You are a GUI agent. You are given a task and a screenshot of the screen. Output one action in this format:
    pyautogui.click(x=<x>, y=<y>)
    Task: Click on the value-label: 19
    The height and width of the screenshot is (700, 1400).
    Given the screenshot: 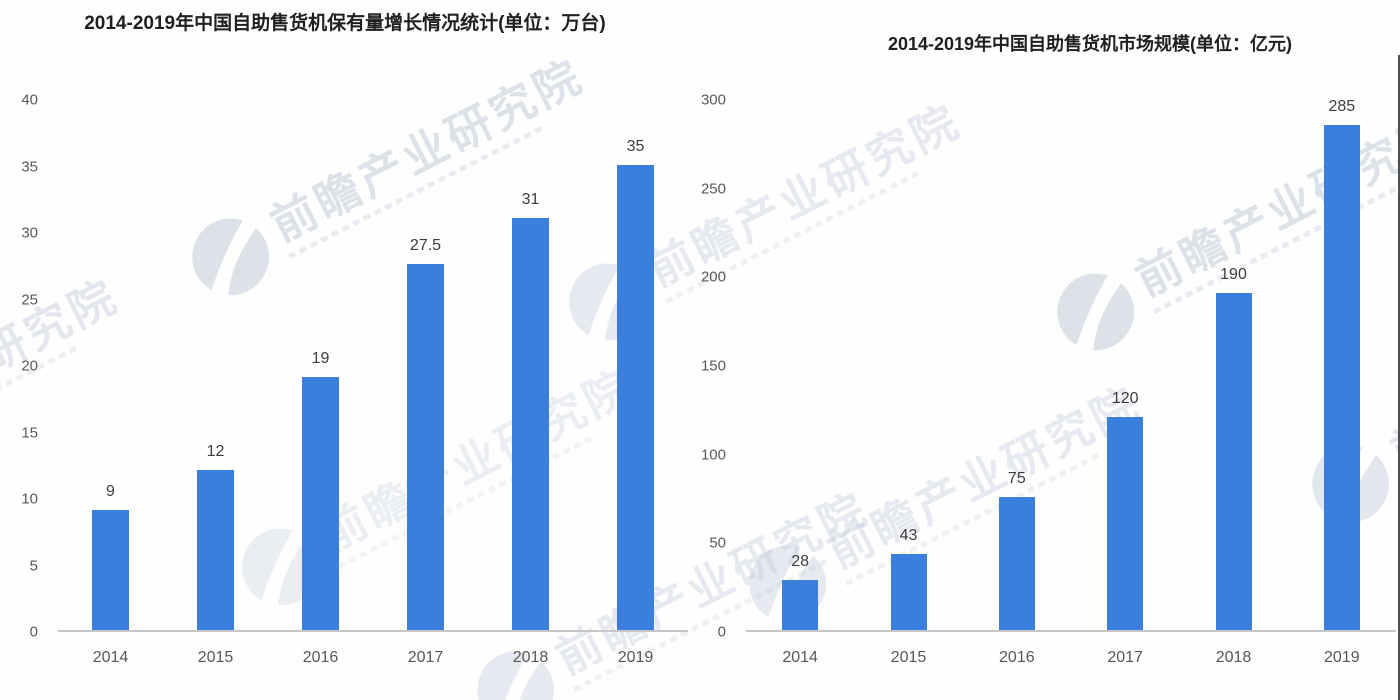 What is the action you would take?
    pyautogui.click(x=320, y=359)
    